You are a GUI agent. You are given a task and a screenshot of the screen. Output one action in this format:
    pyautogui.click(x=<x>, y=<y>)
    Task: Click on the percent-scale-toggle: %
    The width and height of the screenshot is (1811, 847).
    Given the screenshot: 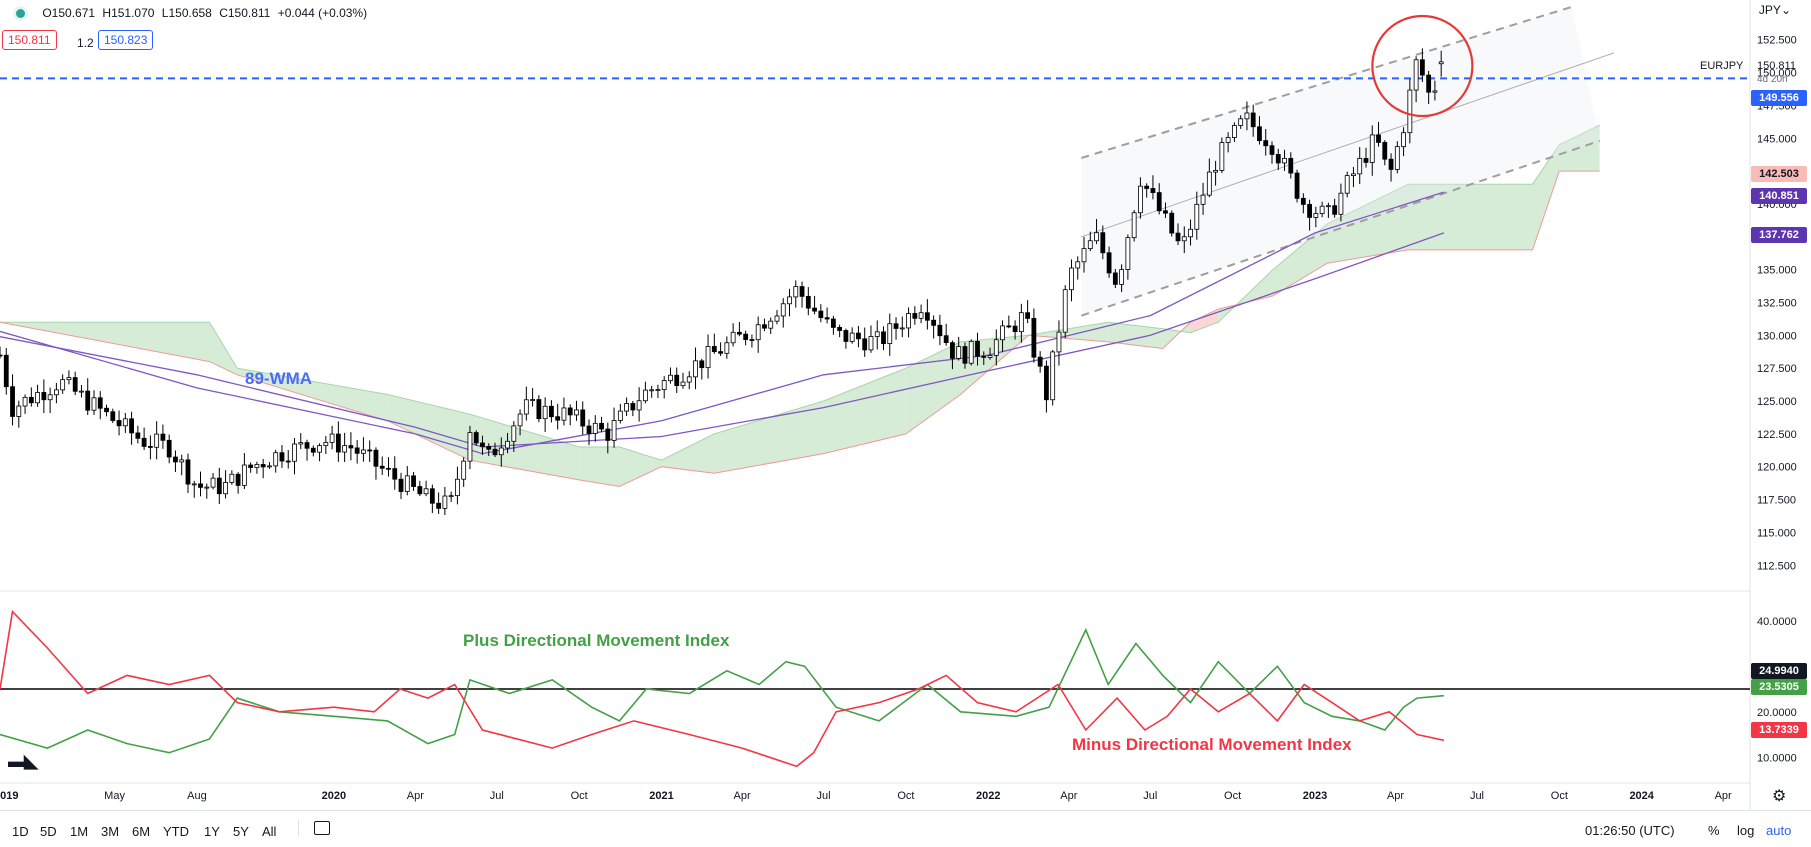 What is the action you would take?
    pyautogui.click(x=1714, y=830)
    